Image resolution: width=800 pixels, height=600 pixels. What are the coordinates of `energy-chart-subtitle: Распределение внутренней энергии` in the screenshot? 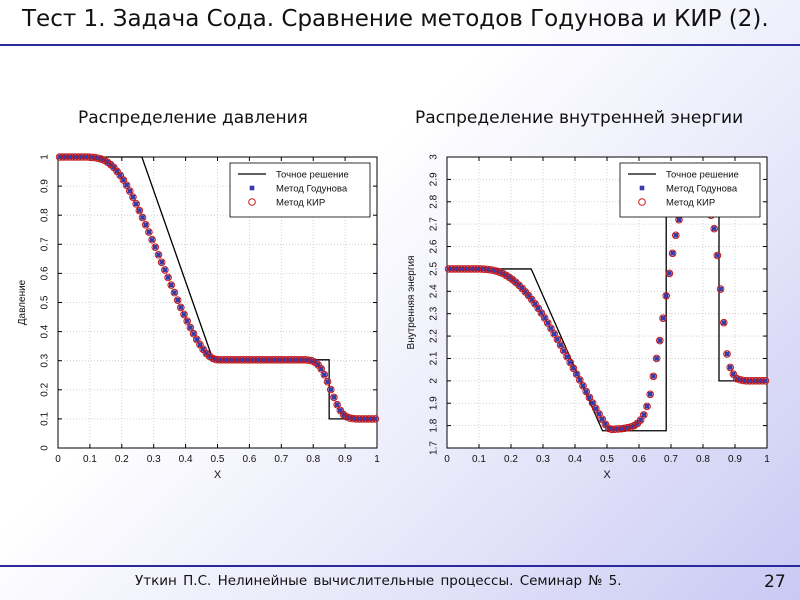 It's located at (579, 118).